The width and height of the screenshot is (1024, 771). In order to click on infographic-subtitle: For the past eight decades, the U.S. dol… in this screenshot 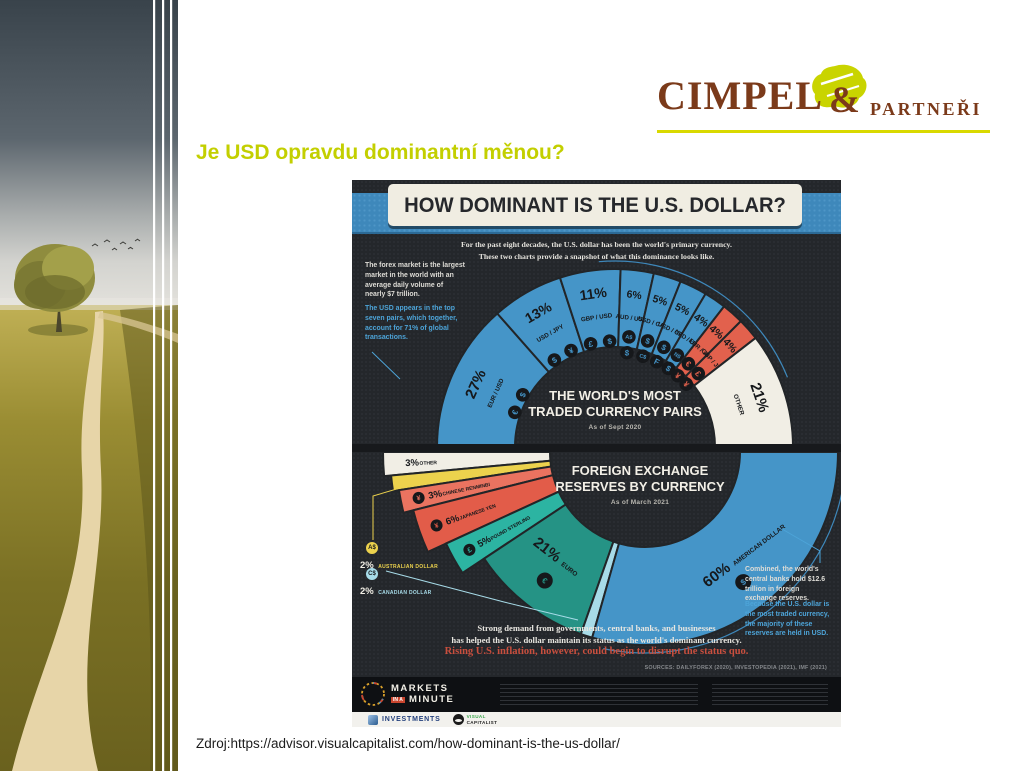, I will do `click(596, 250)`.